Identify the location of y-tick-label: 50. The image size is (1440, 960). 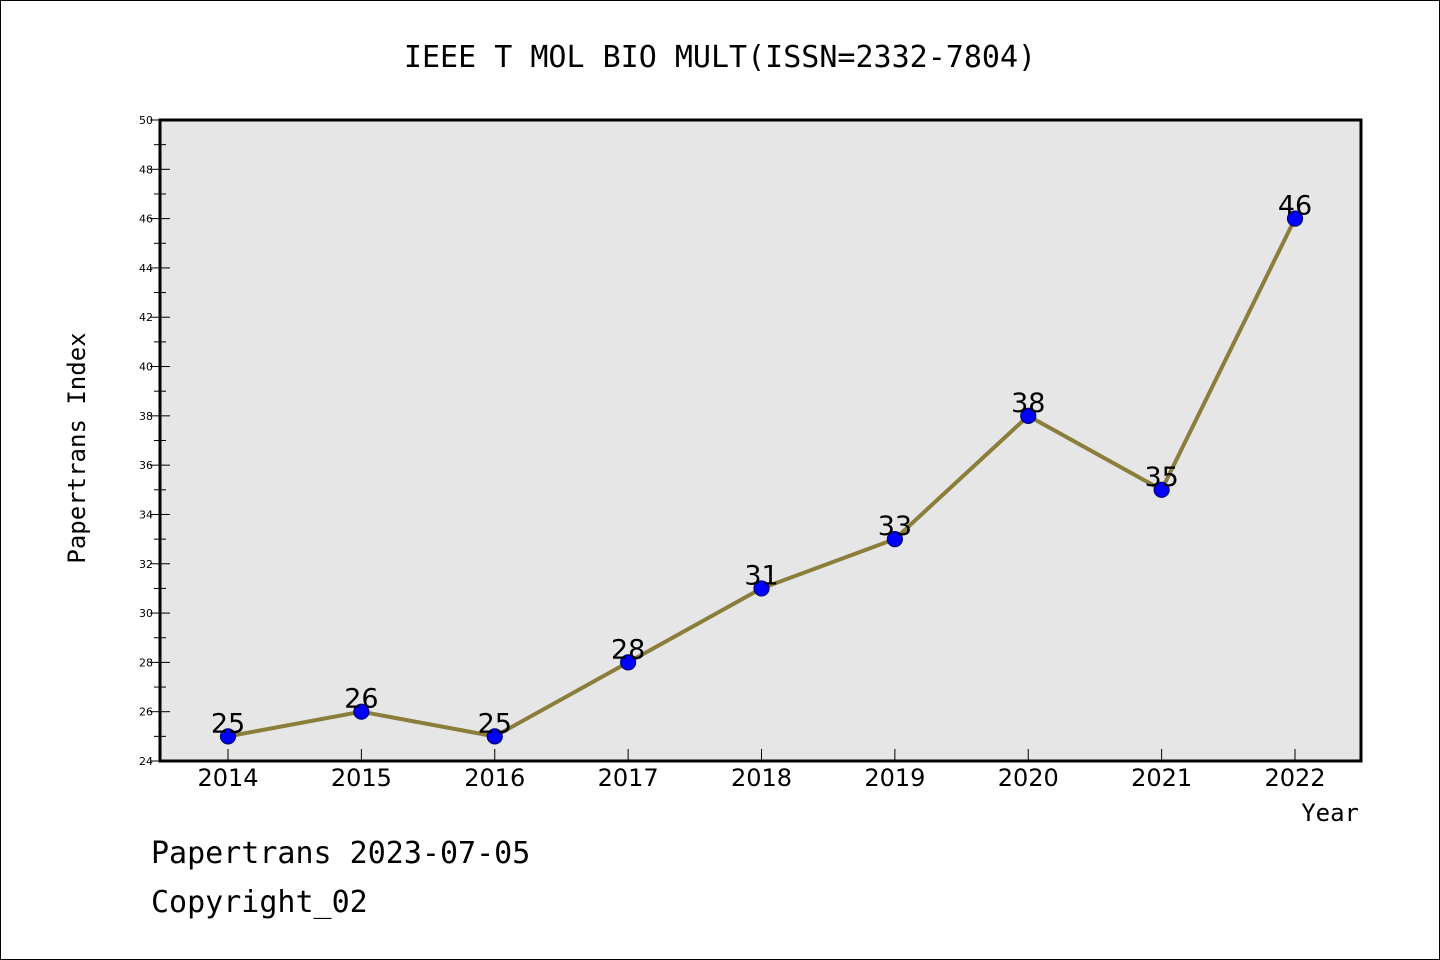
(146, 120).